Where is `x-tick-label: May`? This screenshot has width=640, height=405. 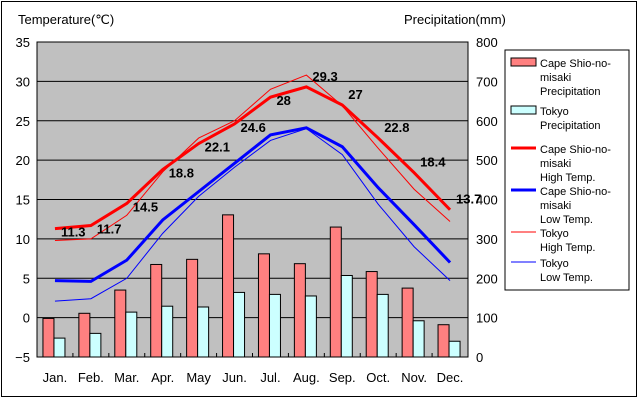
x-tick-label: May is located at coordinates (198, 377).